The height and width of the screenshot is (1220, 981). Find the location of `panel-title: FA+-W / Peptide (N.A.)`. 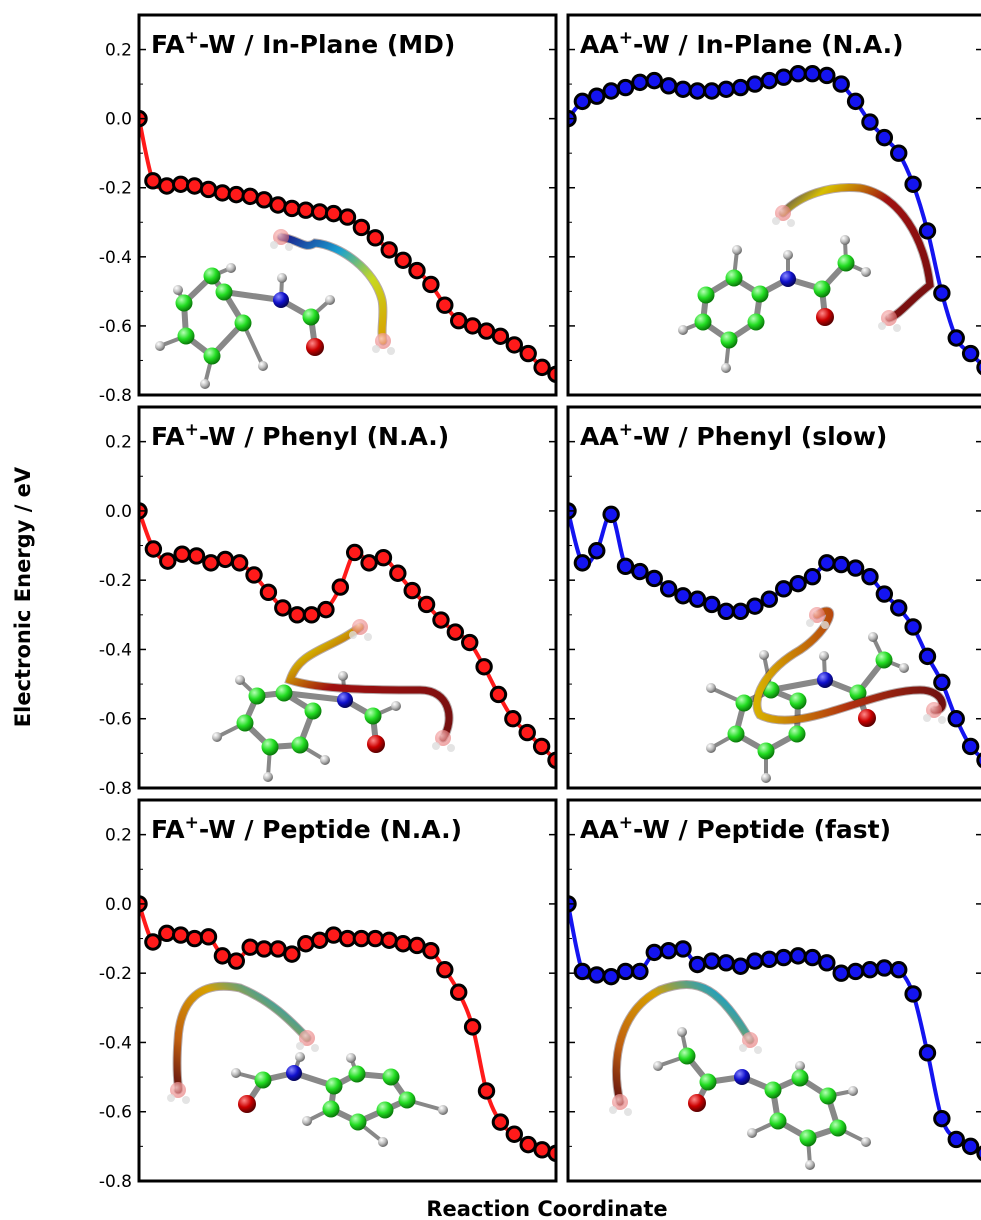

panel-title: FA+-W / Peptide (N.A.) is located at coordinates (306, 828).